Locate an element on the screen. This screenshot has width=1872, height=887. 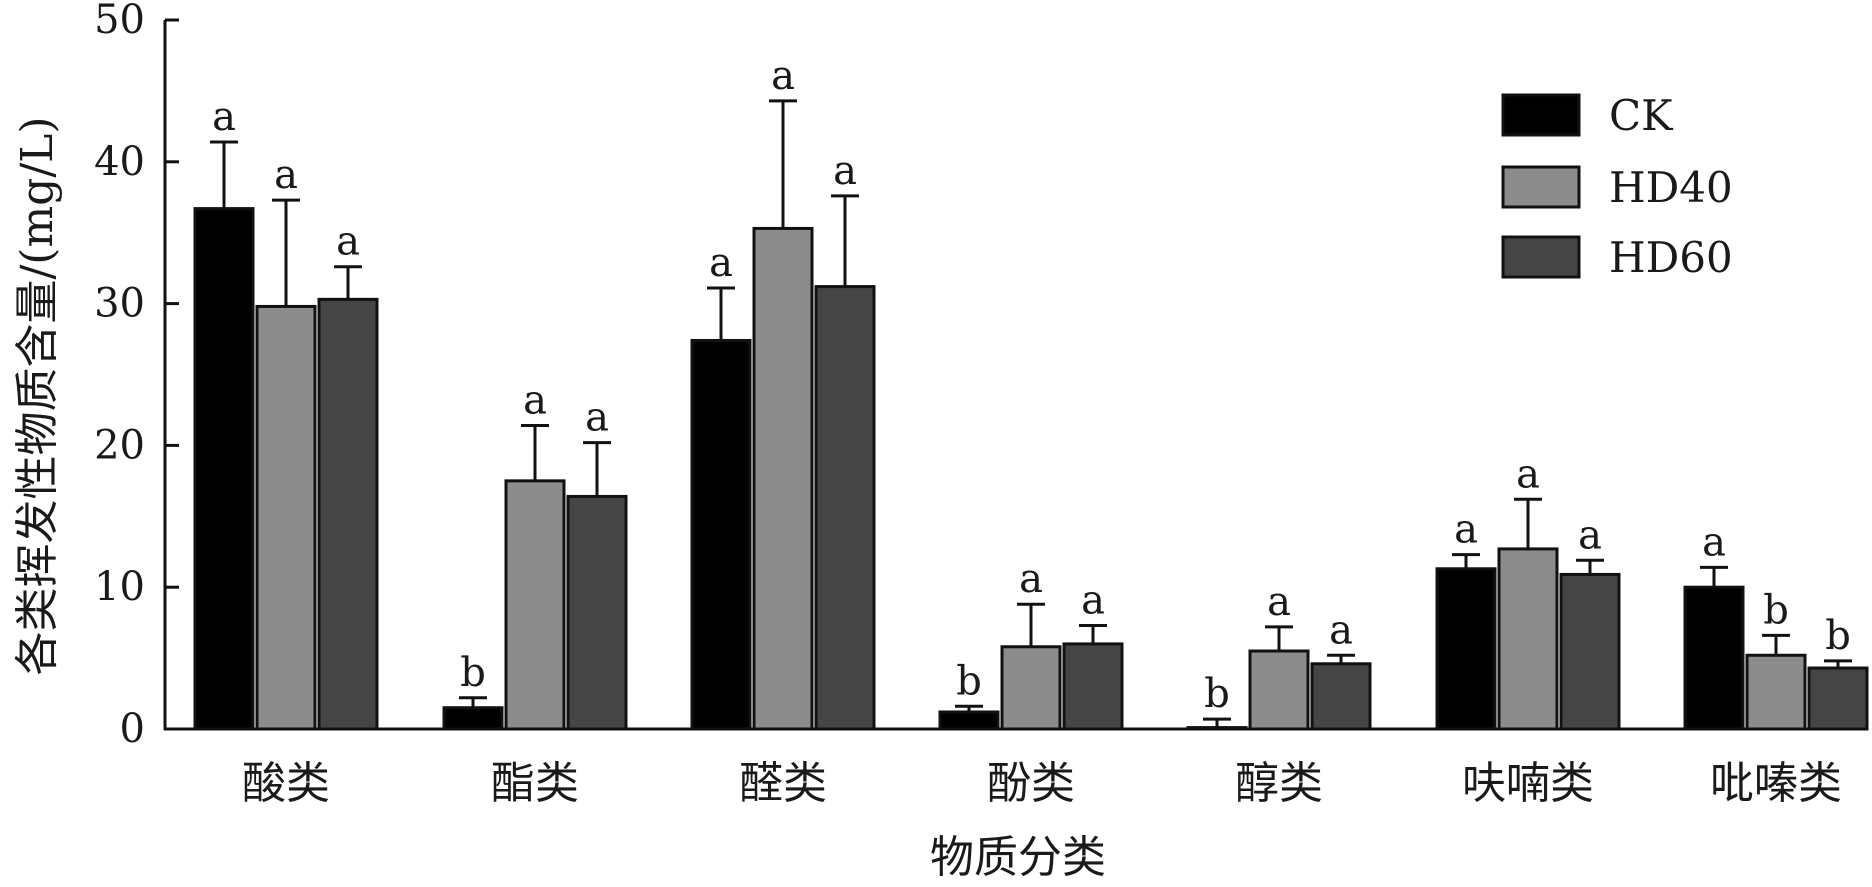
x-tick-labels: 酸类 酯类 醛类 酚类 醇类 呋喃类 吡嗪类 is located at coordinates (1042, 783).